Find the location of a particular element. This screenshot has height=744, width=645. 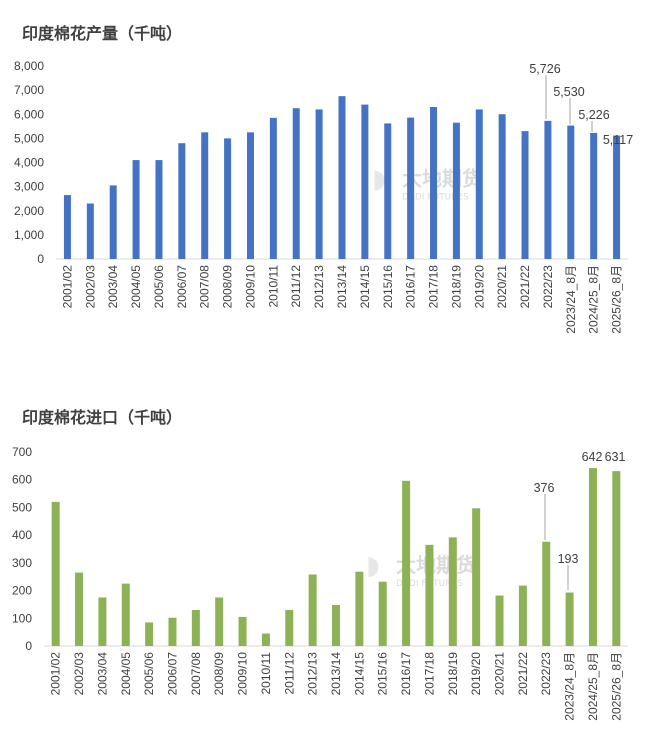

import-xtick-label: 2020/21 is located at coordinates (500, 674).